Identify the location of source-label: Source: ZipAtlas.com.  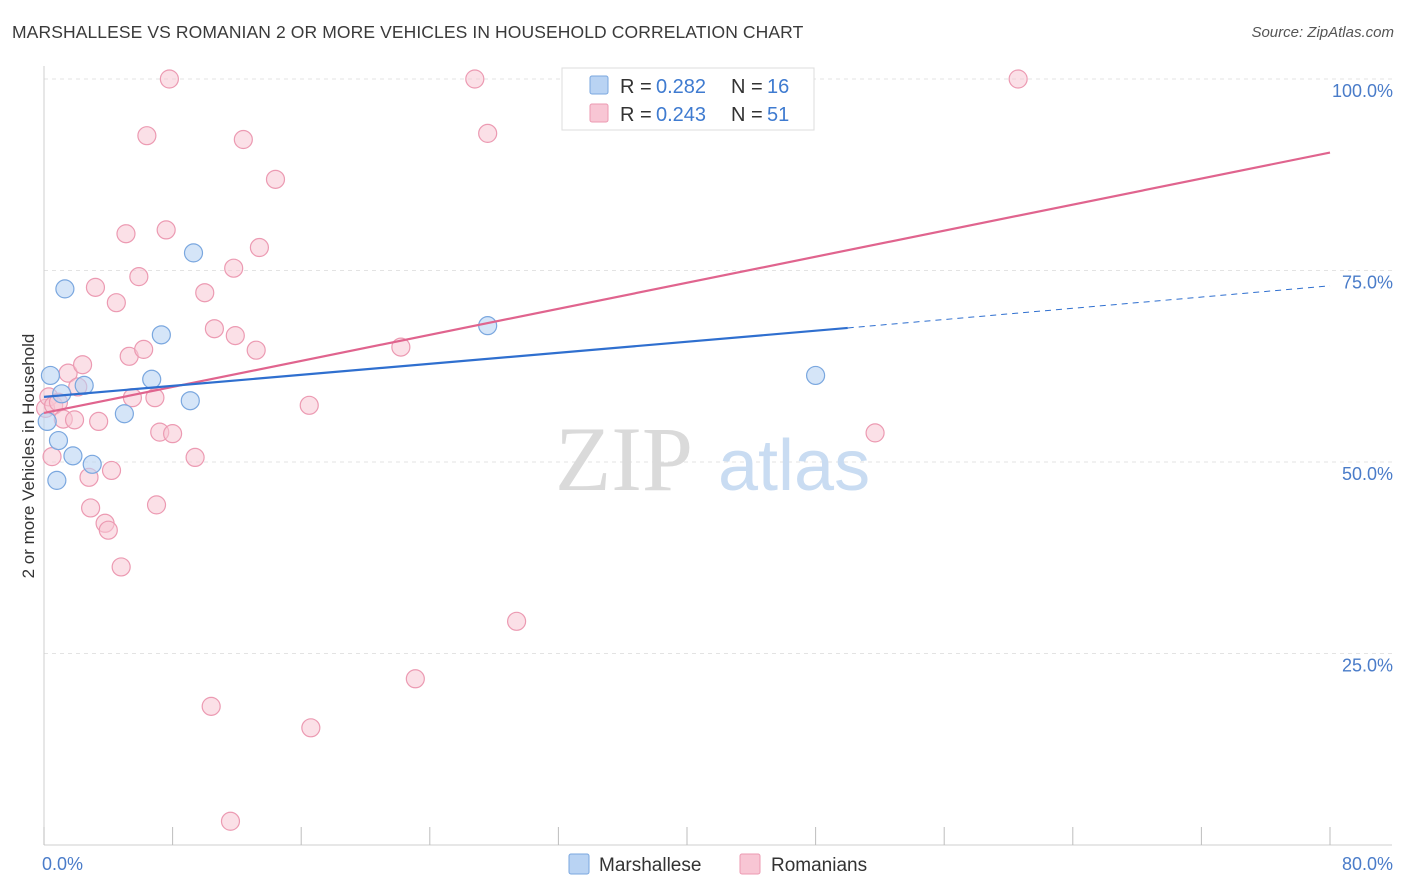
(1322, 32).